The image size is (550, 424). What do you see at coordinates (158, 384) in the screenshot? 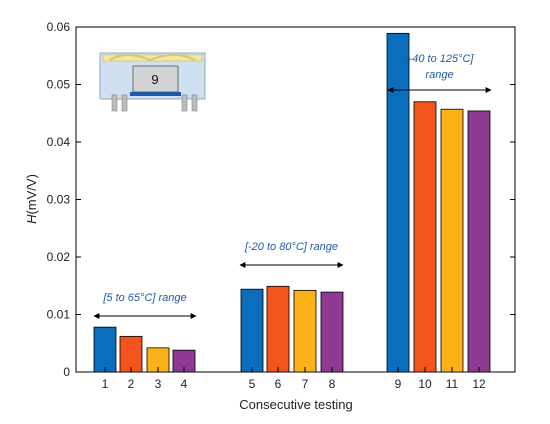
I see `x-tick-label: 3` at bounding box center [158, 384].